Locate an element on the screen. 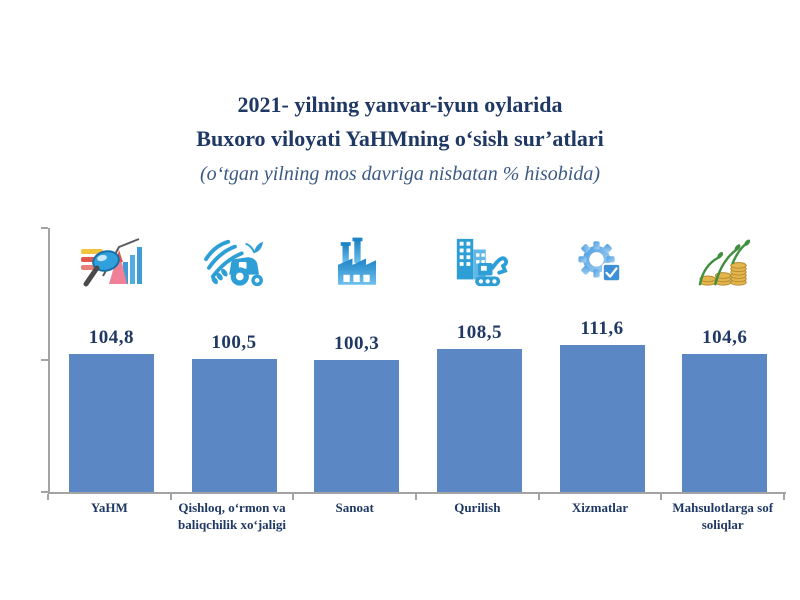  bar-qurilish is located at coordinates (479, 420).